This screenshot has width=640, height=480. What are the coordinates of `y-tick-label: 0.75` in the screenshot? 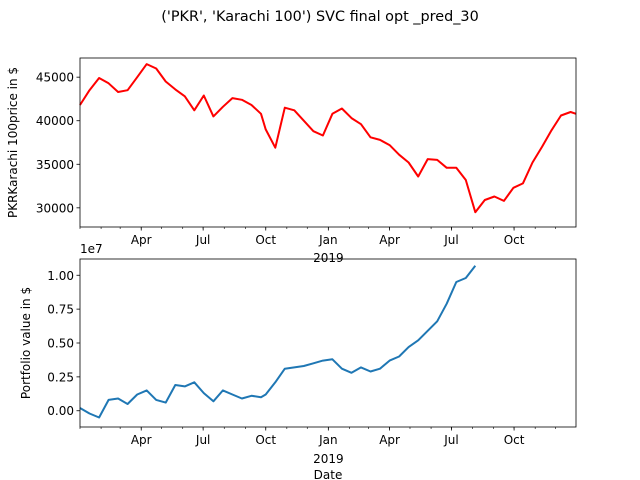 It's located at (60, 310).